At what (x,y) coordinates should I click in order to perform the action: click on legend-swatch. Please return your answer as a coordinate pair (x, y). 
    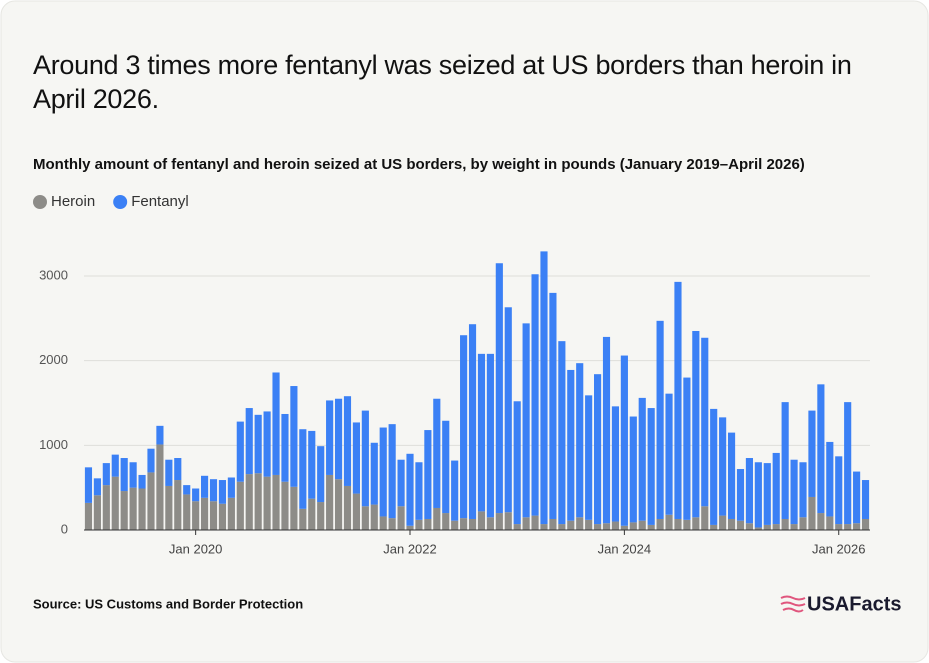
    Looking at the image, I should click on (40, 202).